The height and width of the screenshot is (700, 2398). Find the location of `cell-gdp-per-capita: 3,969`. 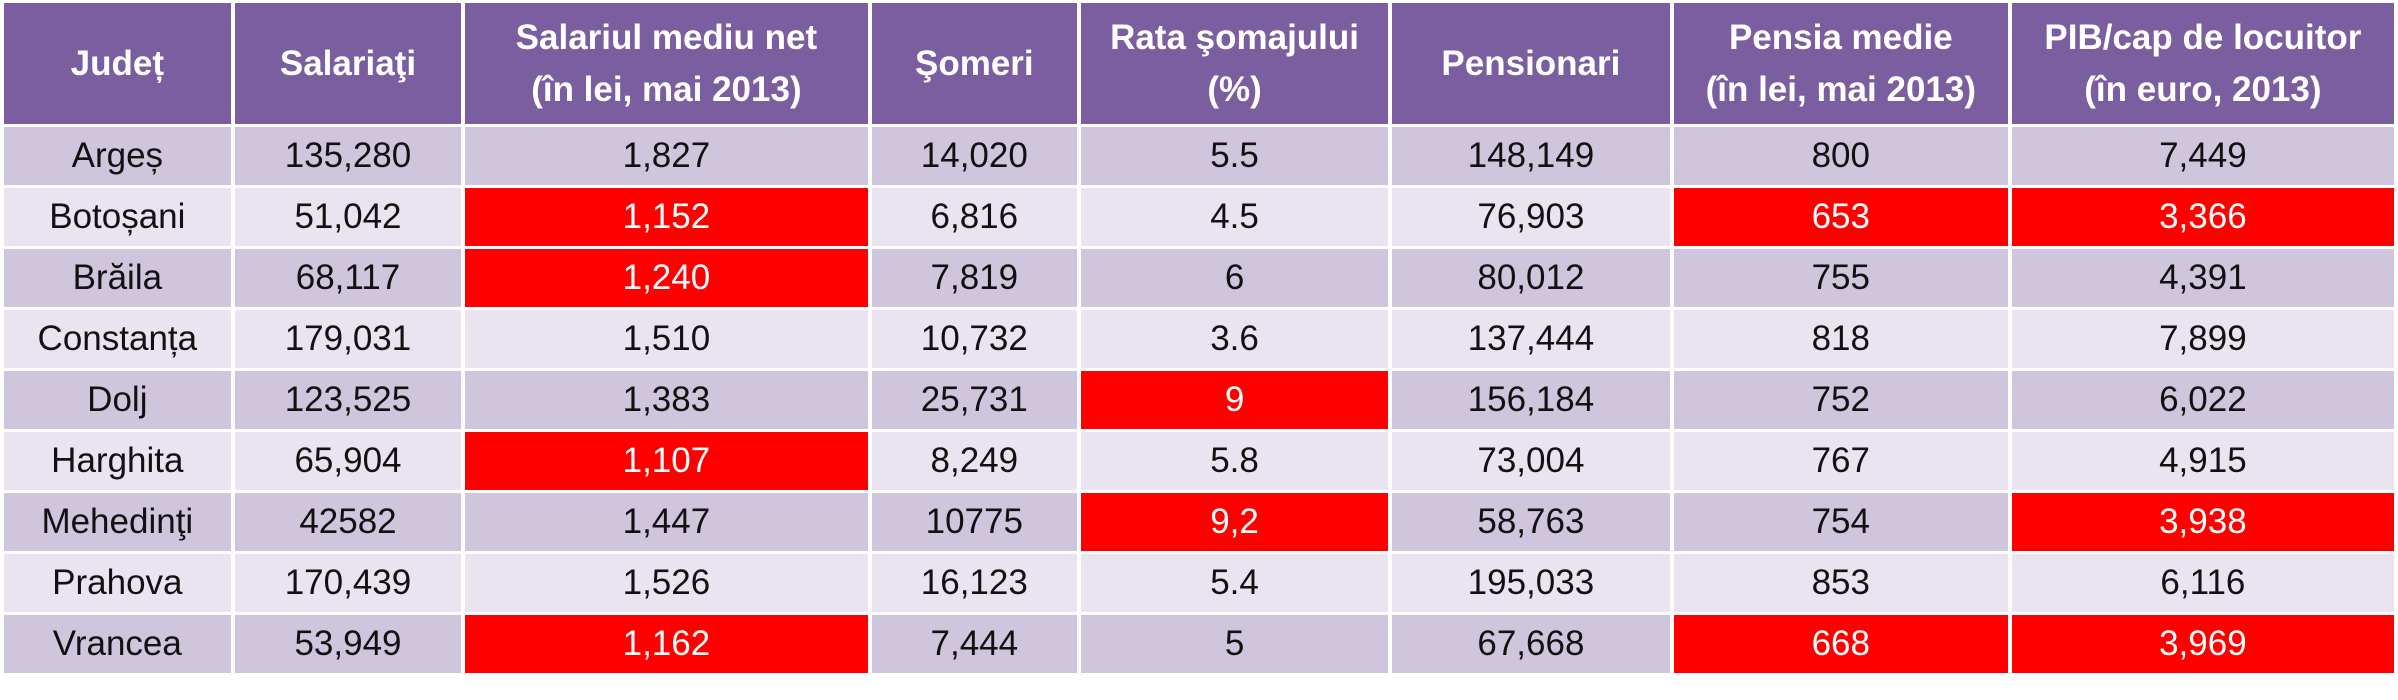

cell-gdp-per-capita: 3,969 is located at coordinates (2202, 644).